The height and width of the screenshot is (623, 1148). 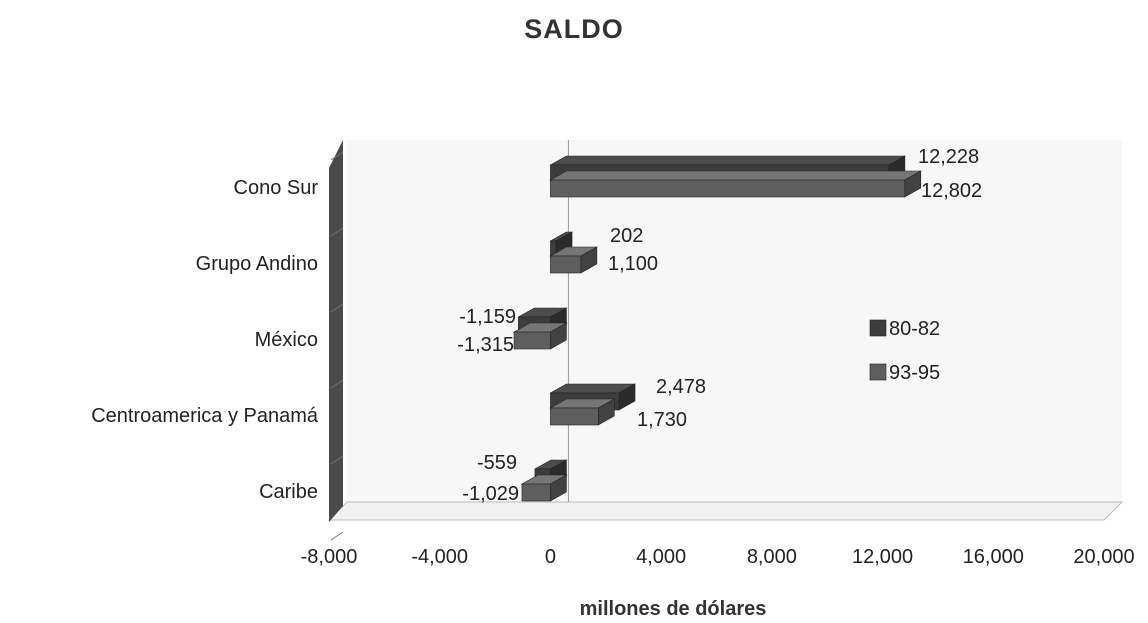 What do you see at coordinates (725, 511) in the screenshot?
I see `floor` at bounding box center [725, 511].